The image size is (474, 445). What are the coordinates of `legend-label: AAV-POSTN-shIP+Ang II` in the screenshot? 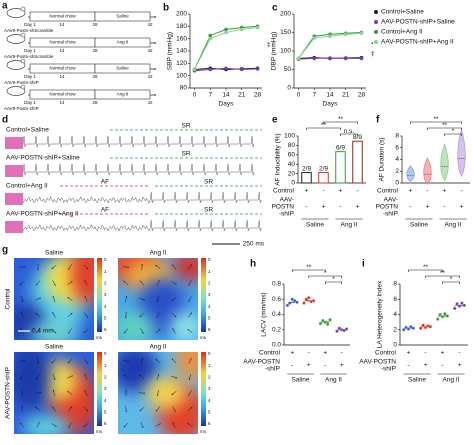 It's located at (417, 42).